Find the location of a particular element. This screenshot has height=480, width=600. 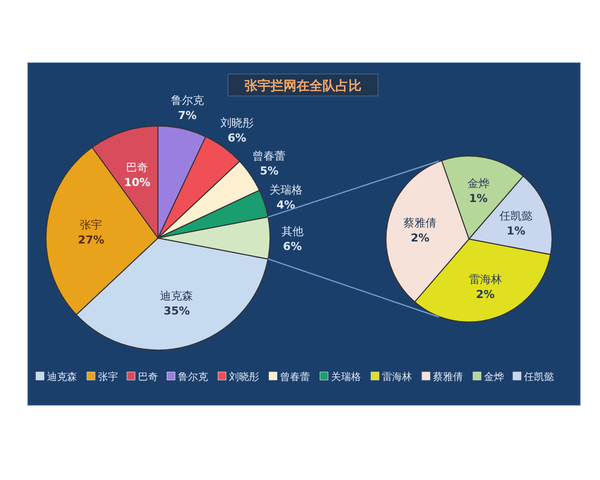

legend-label: 刘晓彤 is located at coordinates (244, 377).